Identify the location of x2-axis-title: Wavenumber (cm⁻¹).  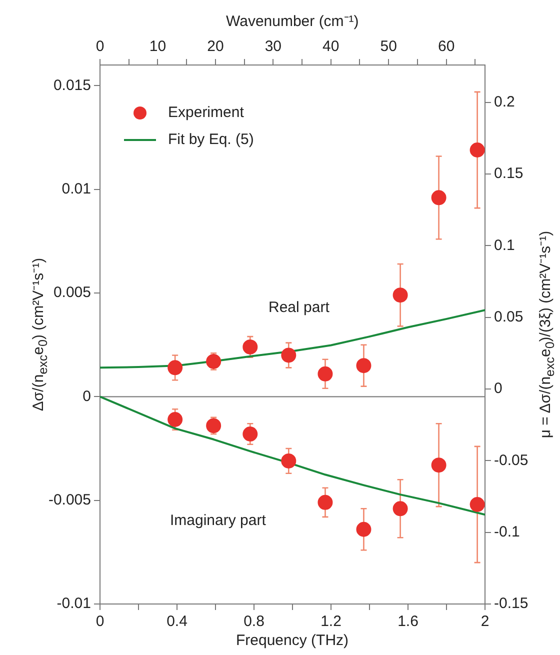
(292, 21).